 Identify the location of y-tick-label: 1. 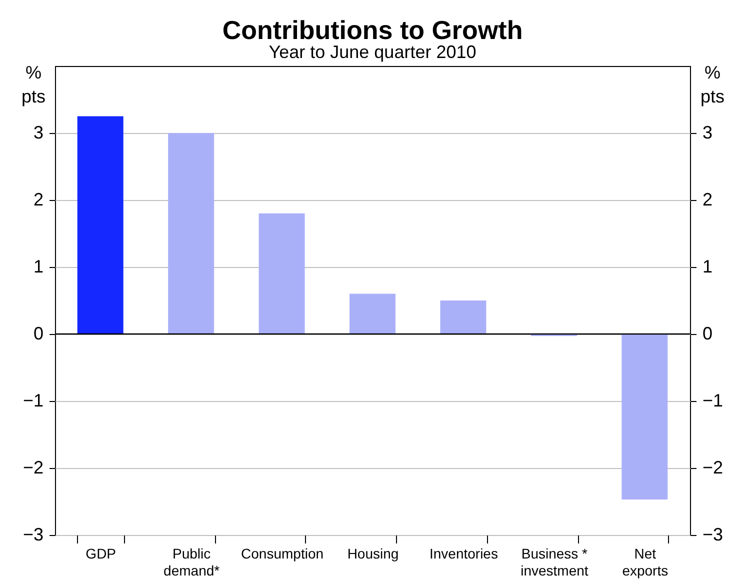
(38, 266).